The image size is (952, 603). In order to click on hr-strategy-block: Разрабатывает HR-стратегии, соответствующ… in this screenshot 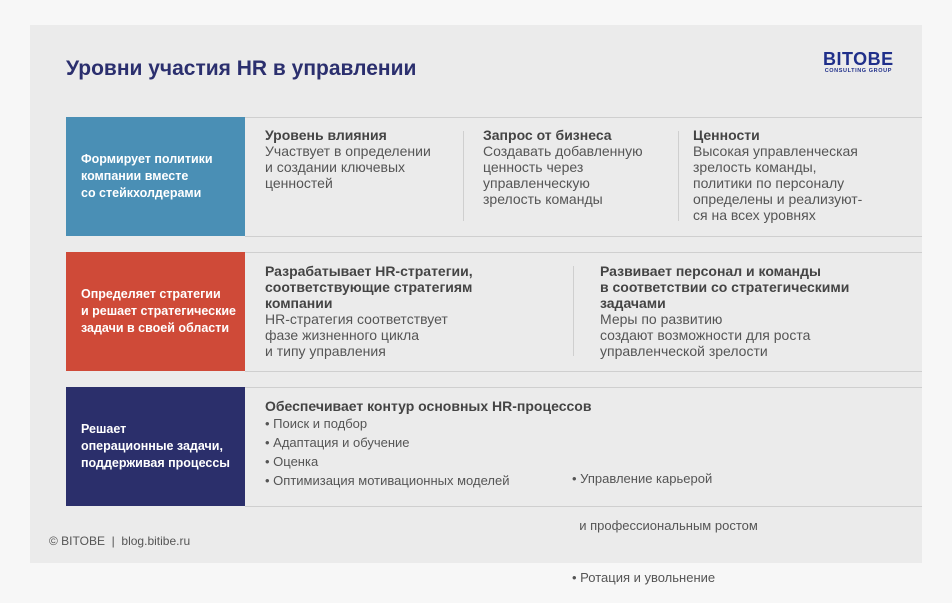, I will do `click(369, 311)`.